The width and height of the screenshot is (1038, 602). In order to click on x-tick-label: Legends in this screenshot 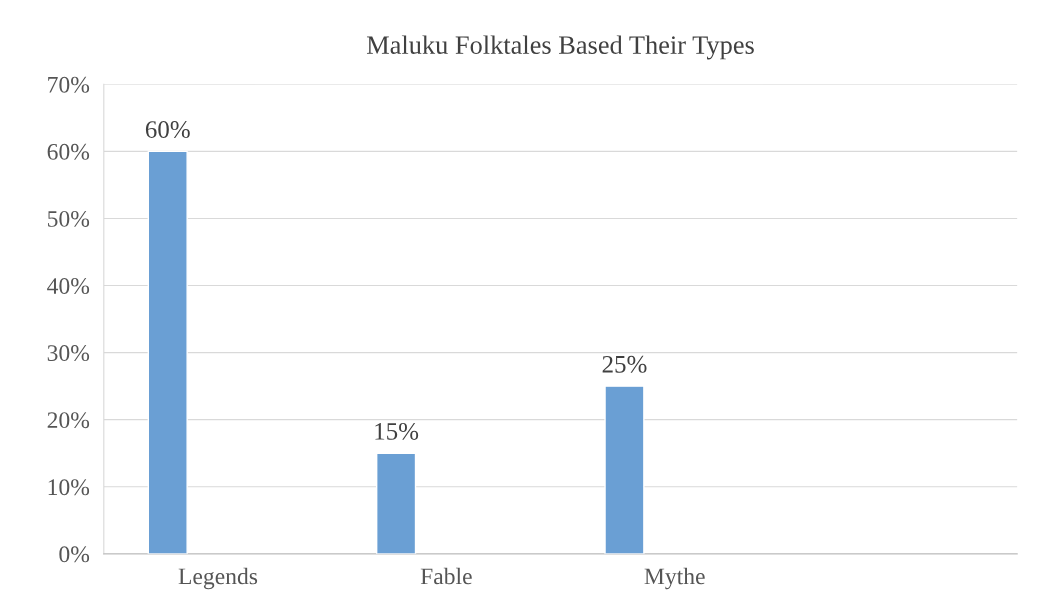, I will do `click(218, 578)`.